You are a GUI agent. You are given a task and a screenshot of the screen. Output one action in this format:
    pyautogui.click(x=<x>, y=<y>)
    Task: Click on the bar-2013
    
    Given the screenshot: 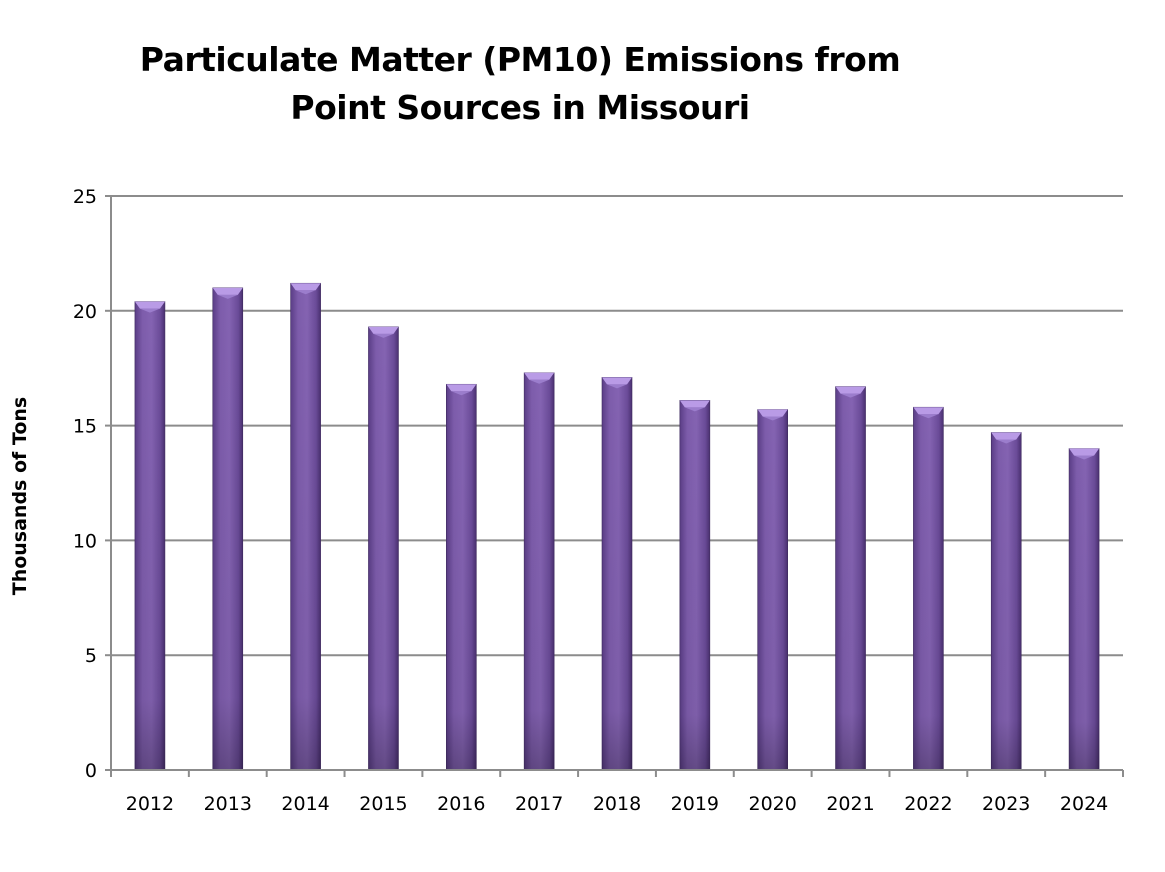 What is the action you would take?
    pyautogui.click(x=228, y=529)
    